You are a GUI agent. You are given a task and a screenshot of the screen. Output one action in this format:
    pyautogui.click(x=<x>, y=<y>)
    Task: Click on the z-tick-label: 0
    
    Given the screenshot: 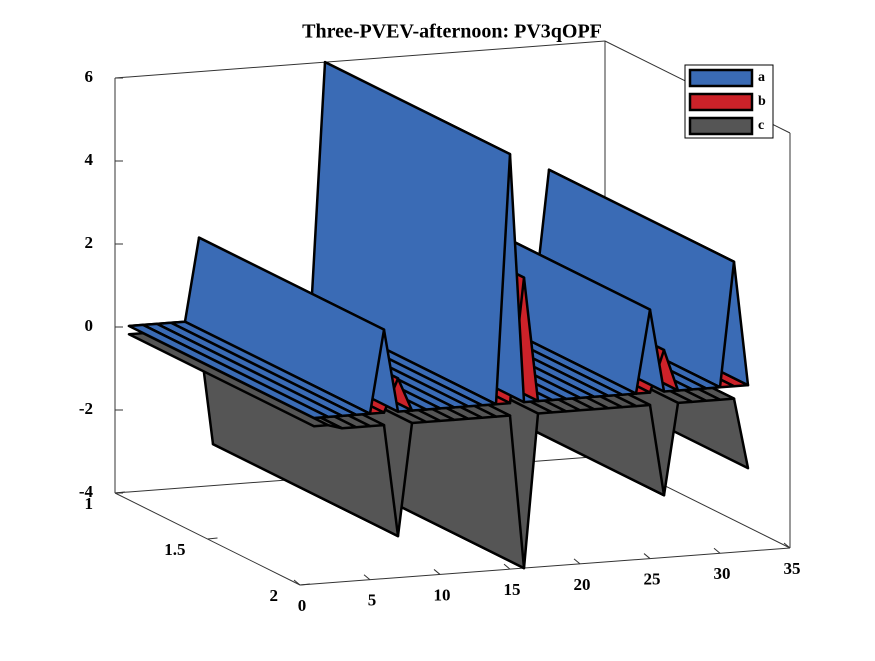 What is the action you would take?
    pyautogui.click(x=89, y=325)
    